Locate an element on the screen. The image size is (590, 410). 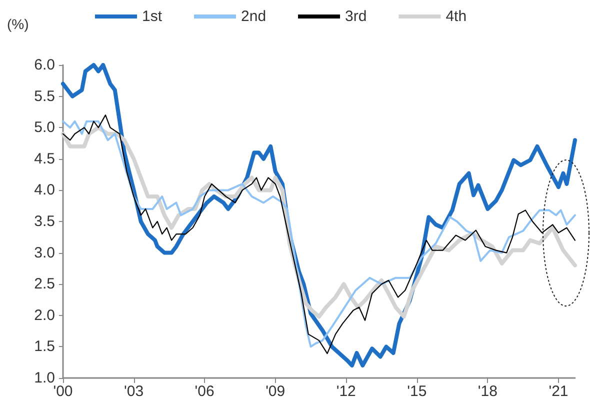
x-tick-label: '09 is located at coordinates (276, 391).